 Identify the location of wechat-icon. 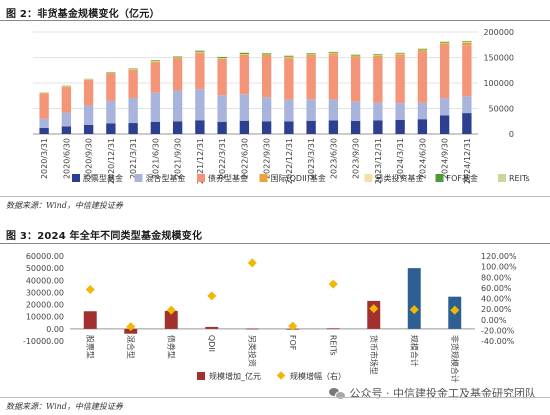
(337, 393).